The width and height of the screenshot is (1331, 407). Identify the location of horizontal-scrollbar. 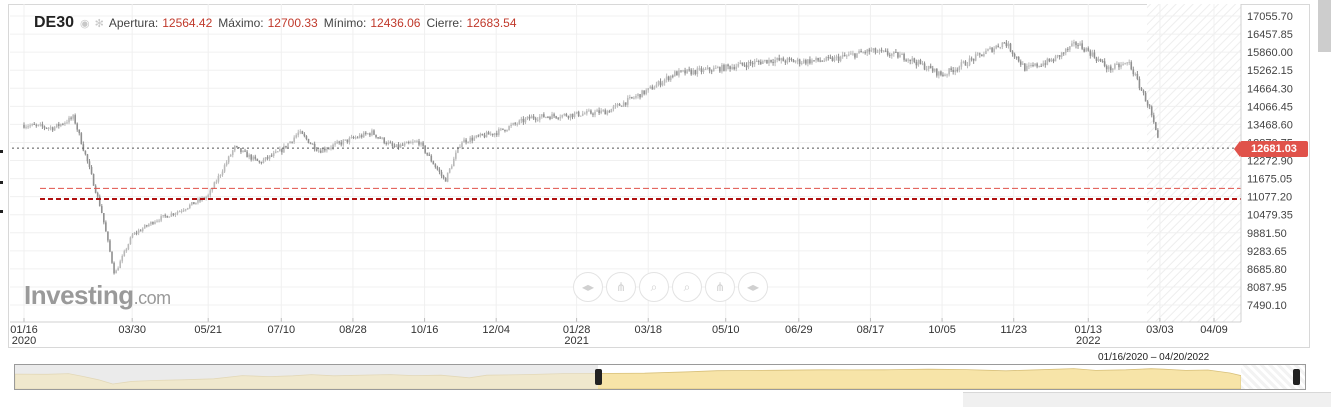
(1147, 399).